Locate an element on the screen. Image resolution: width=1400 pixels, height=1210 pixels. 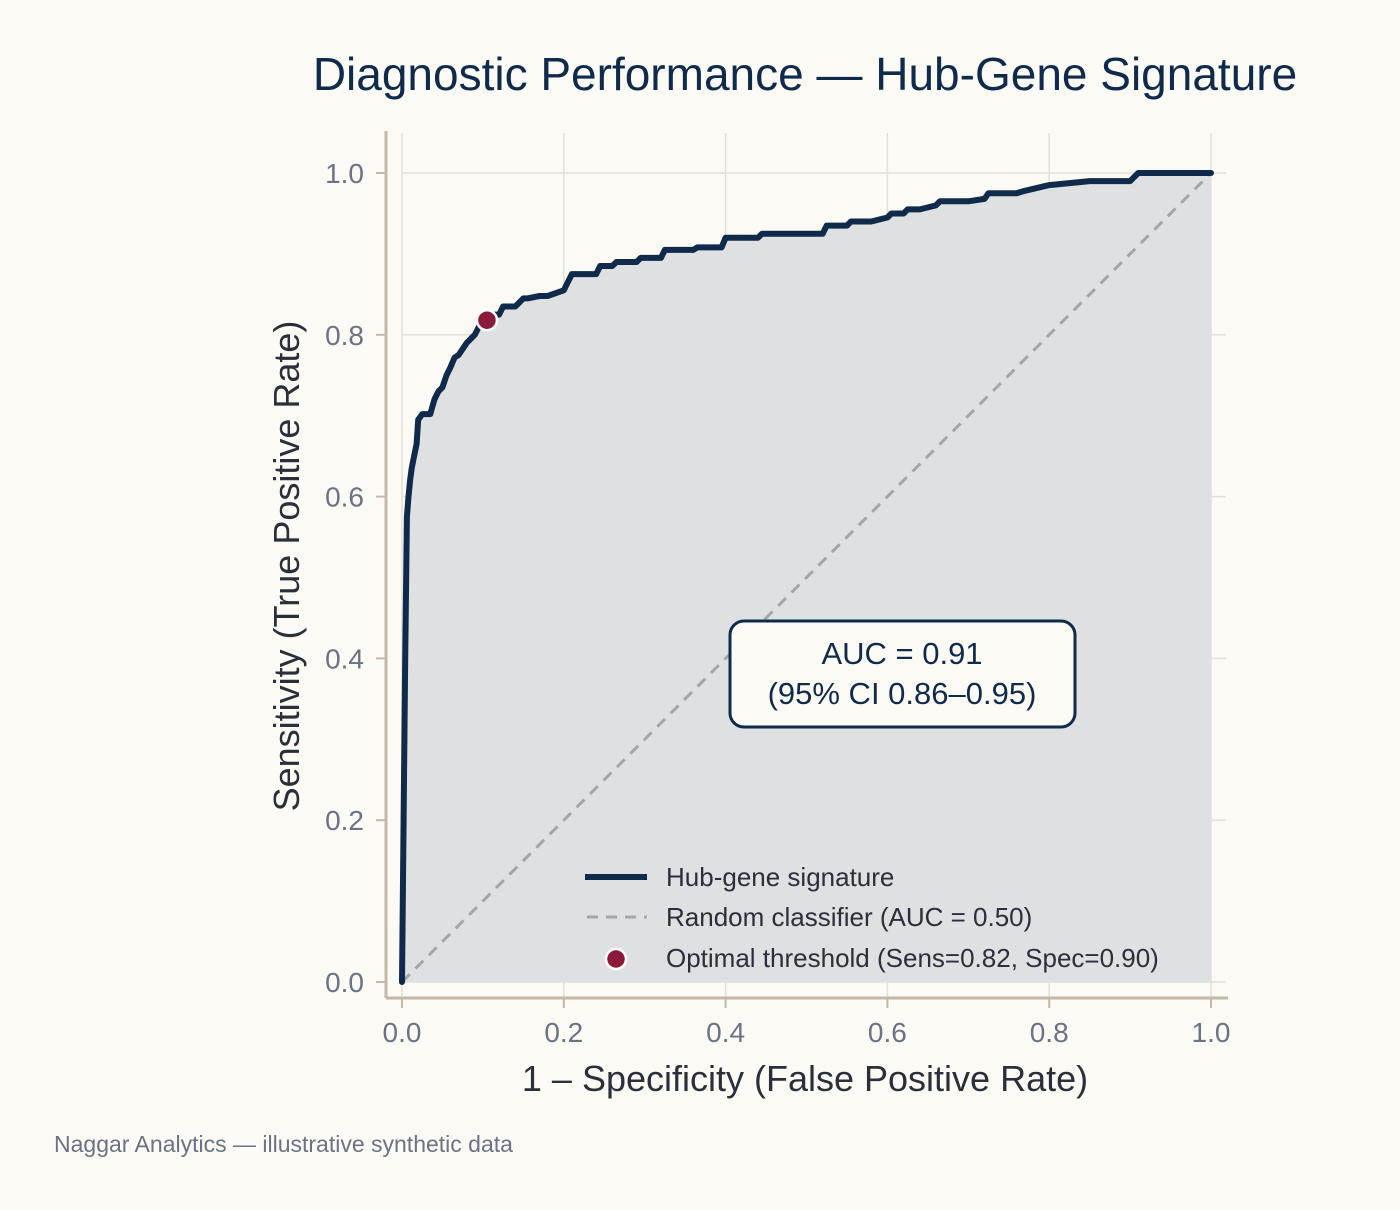
x-tick-label: 0.6 is located at coordinates (887, 1032).